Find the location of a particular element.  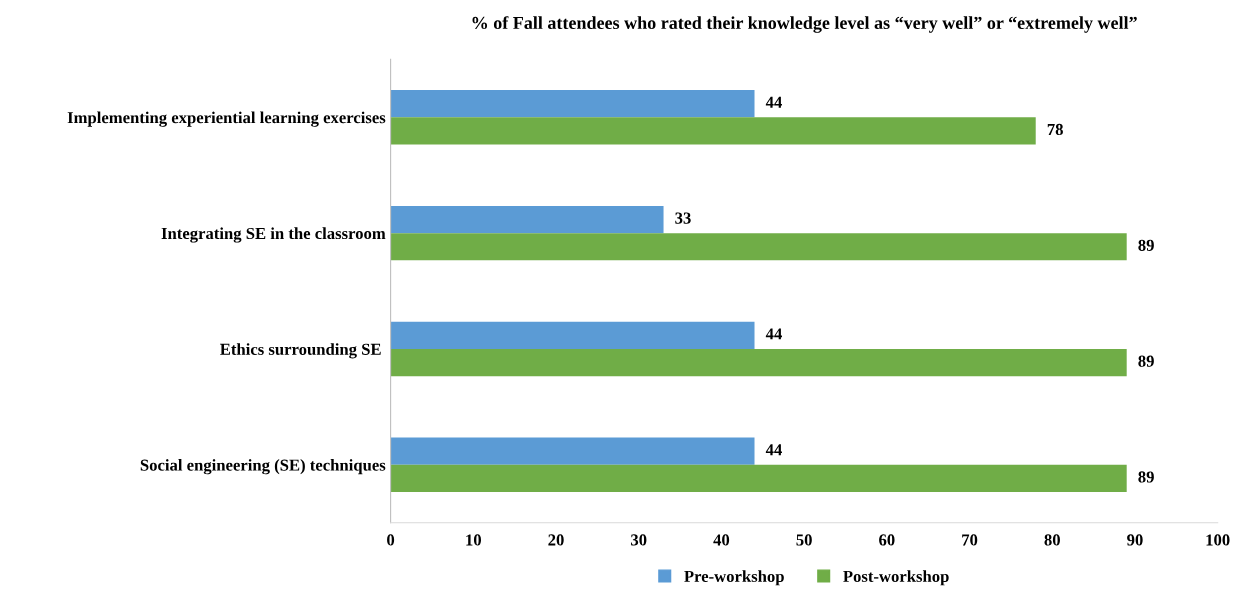

x-tick-label: 40 is located at coordinates (721, 540).